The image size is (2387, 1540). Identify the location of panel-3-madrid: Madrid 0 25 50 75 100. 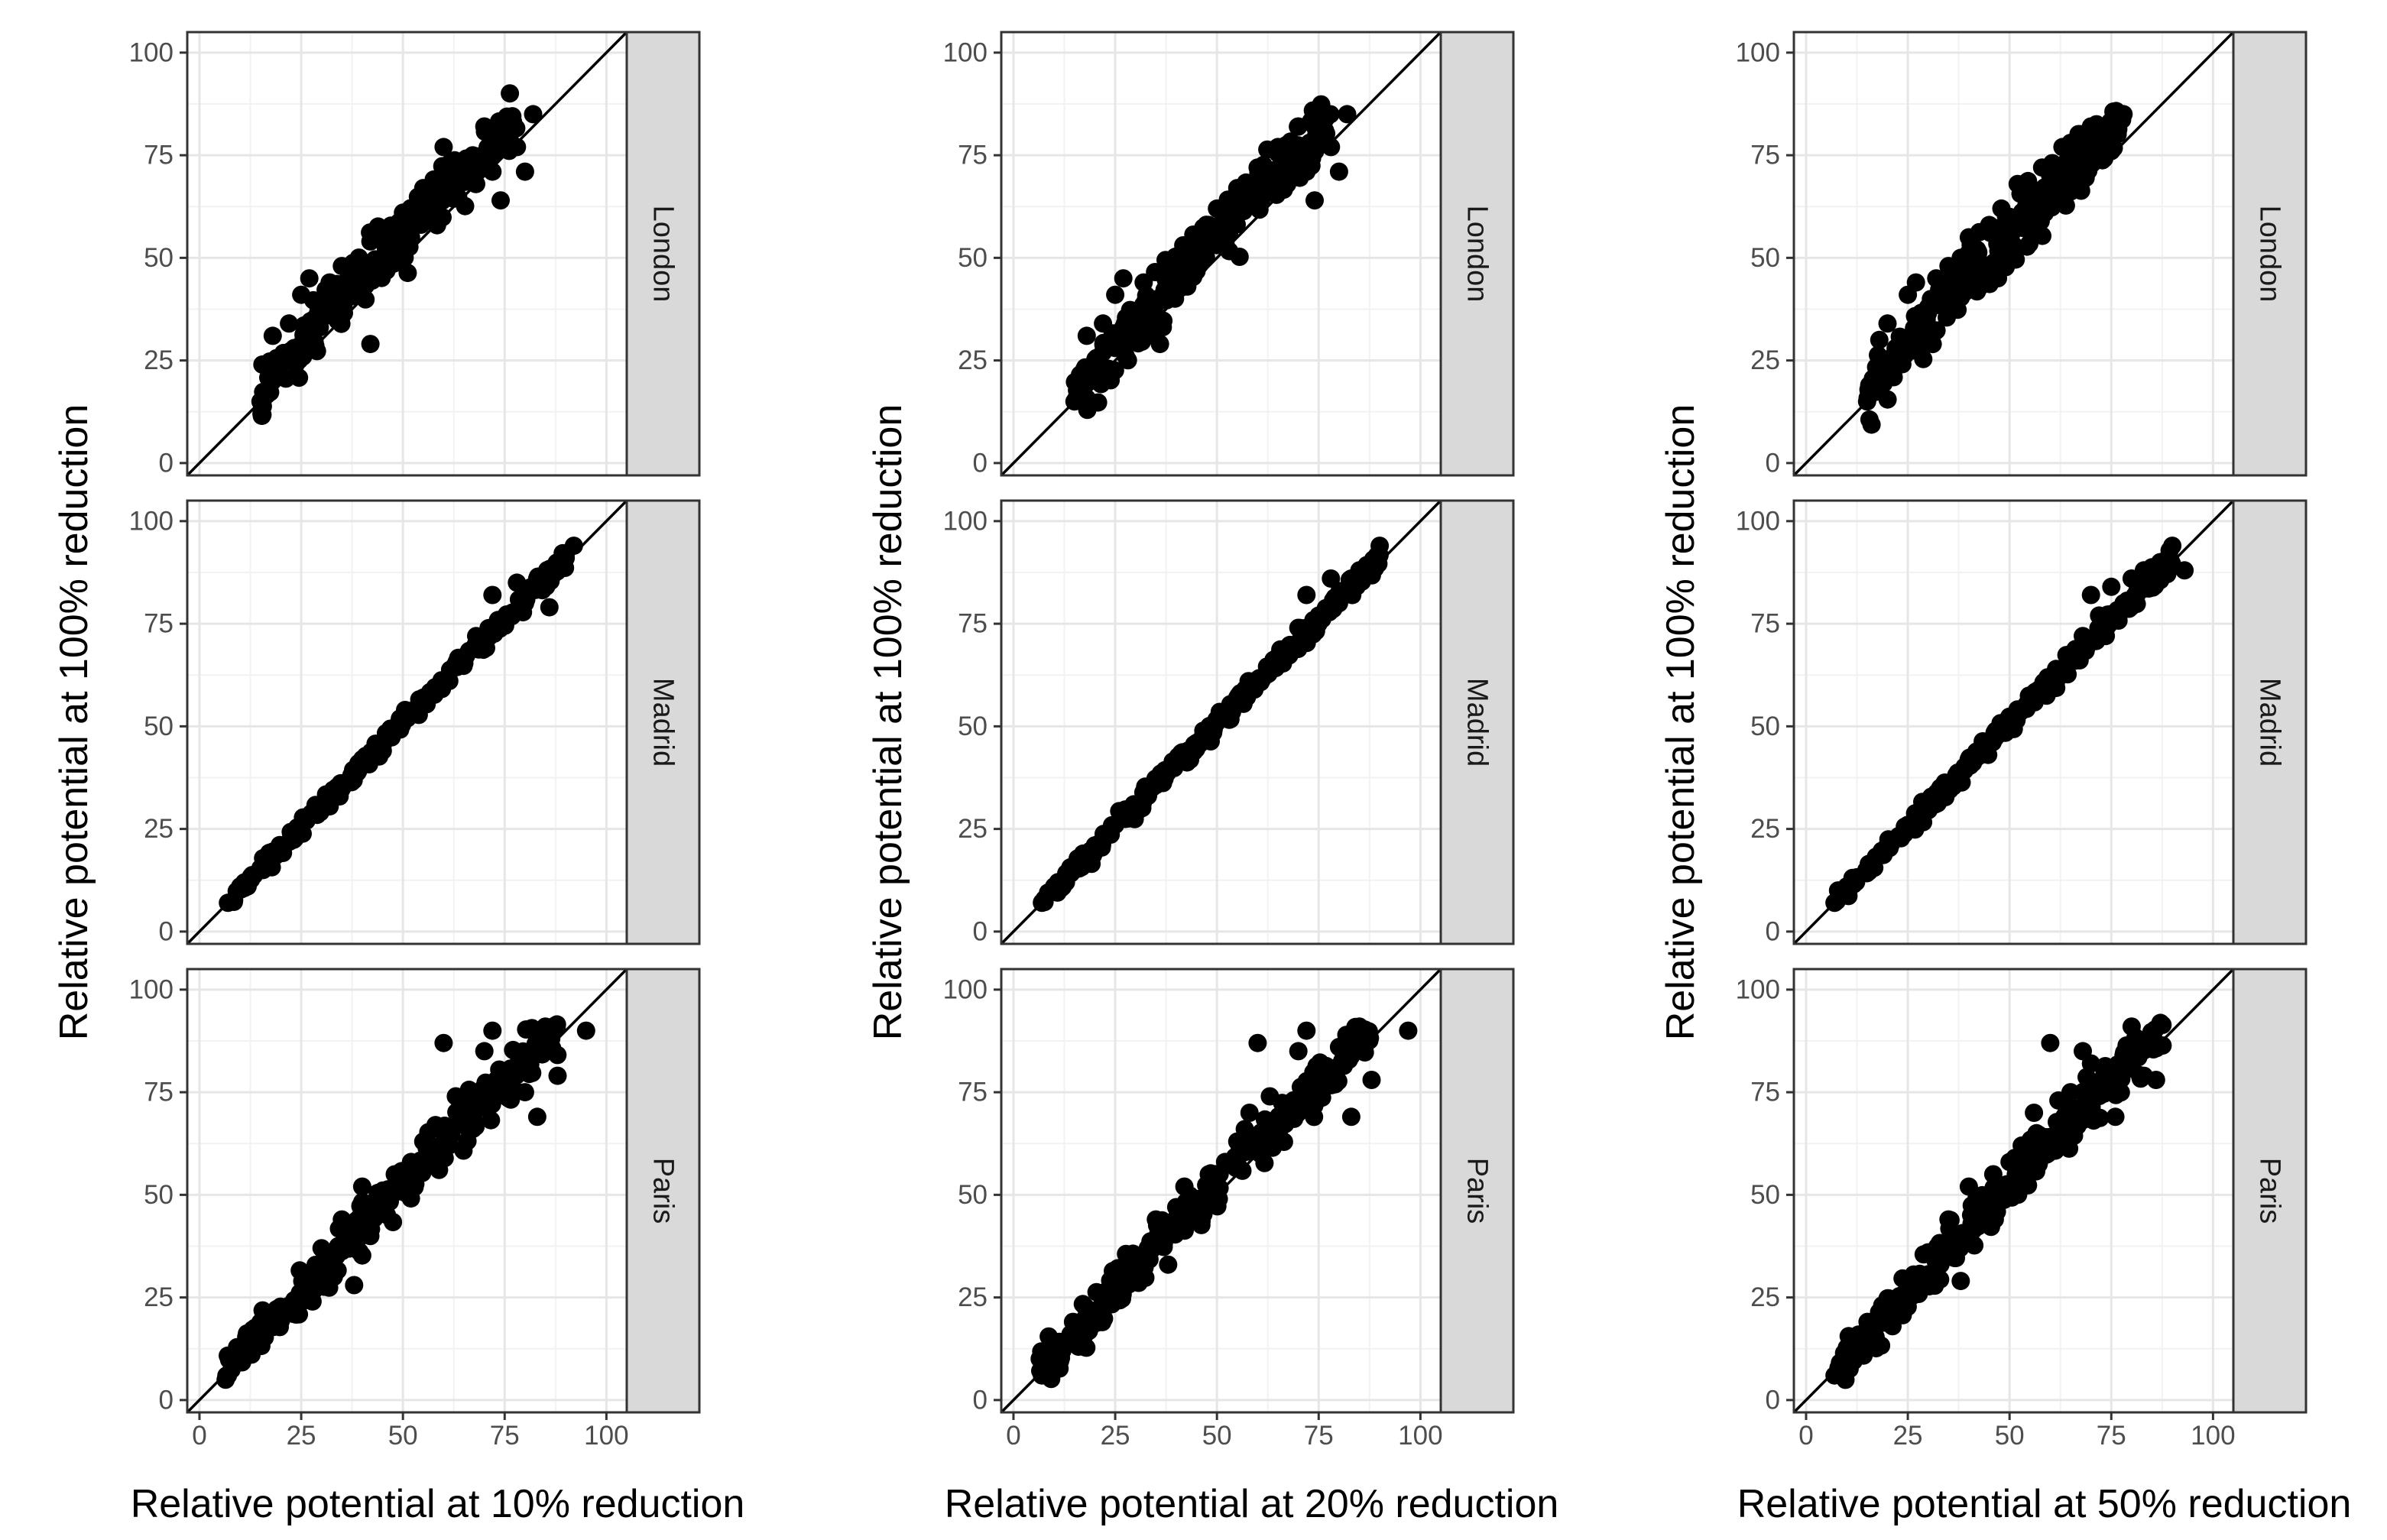
(2022, 723).